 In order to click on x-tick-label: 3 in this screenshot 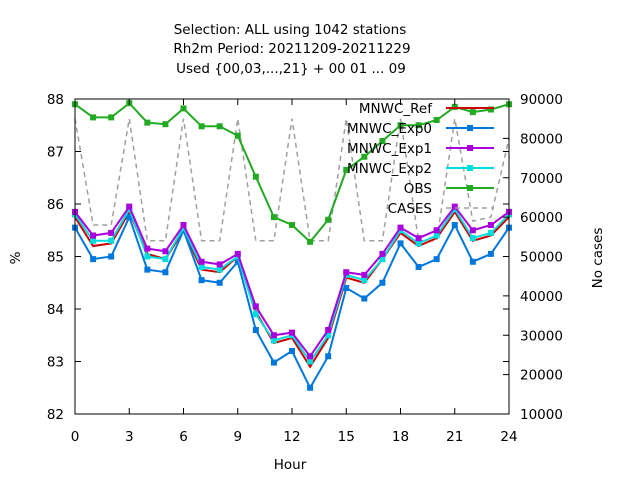, I will do `click(129, 437)`.